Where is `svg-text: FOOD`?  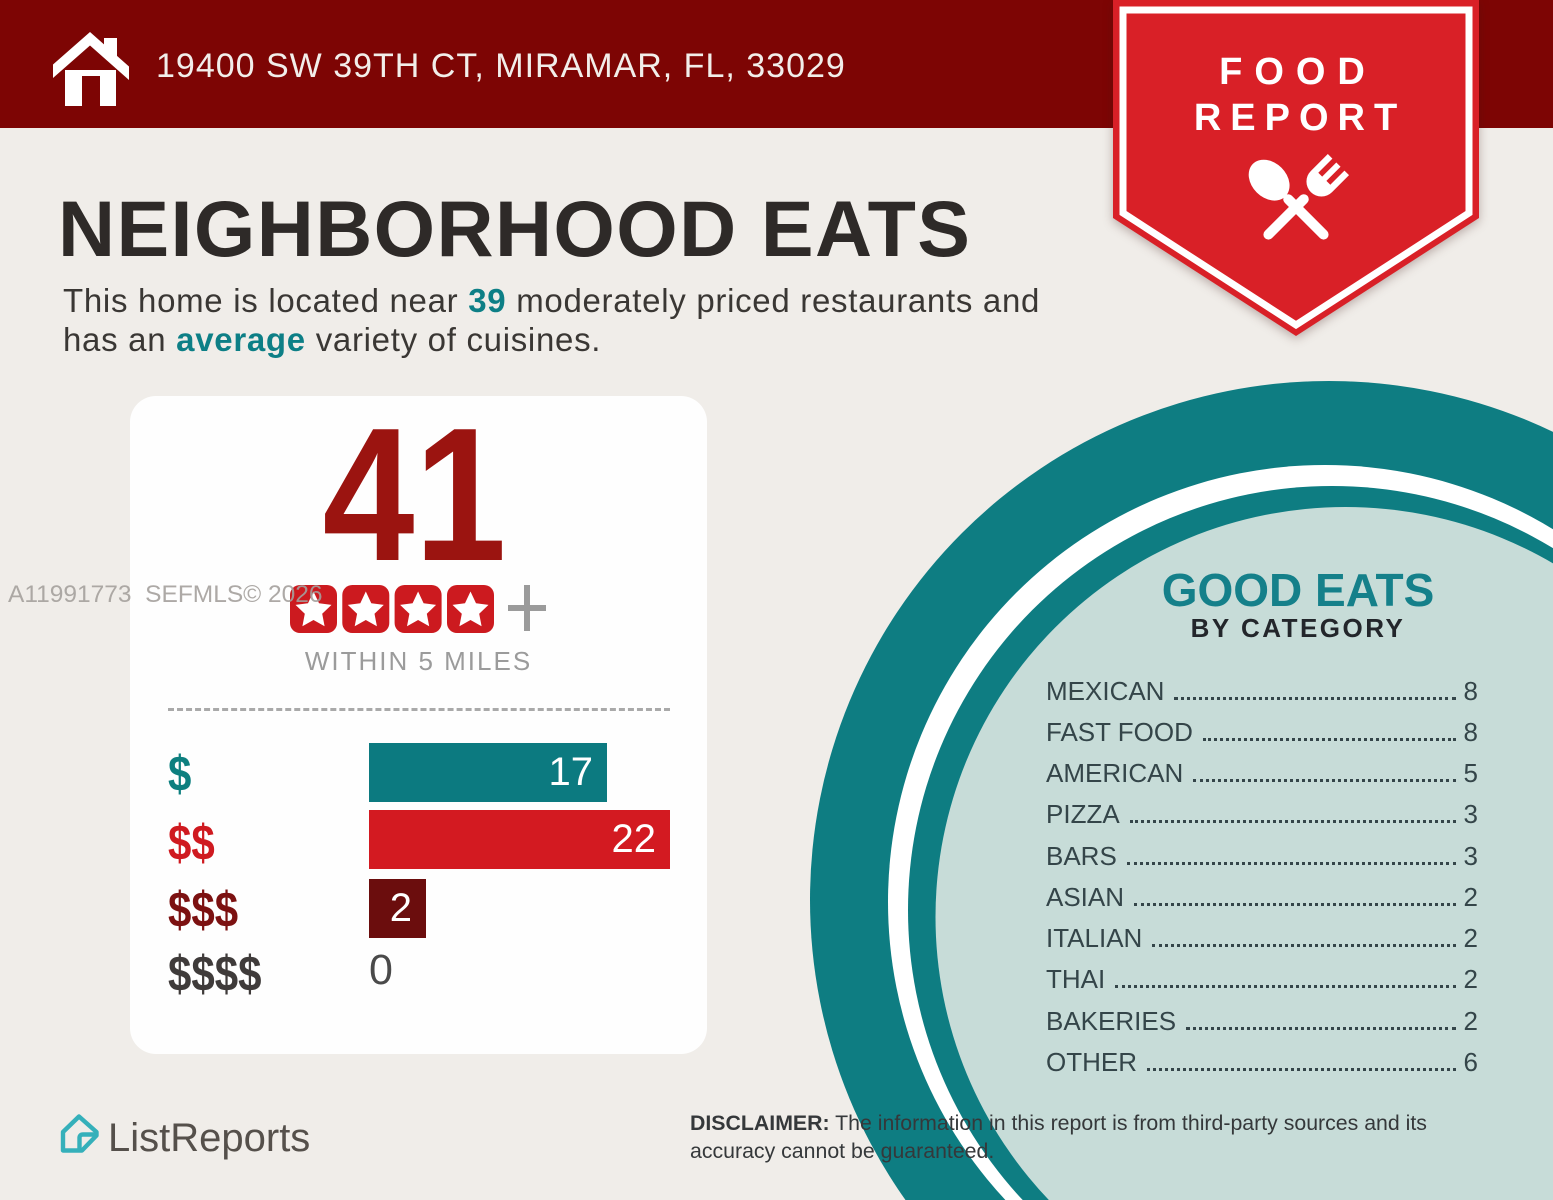
svg-text: FOOD is located at coordinates (1298, 72).